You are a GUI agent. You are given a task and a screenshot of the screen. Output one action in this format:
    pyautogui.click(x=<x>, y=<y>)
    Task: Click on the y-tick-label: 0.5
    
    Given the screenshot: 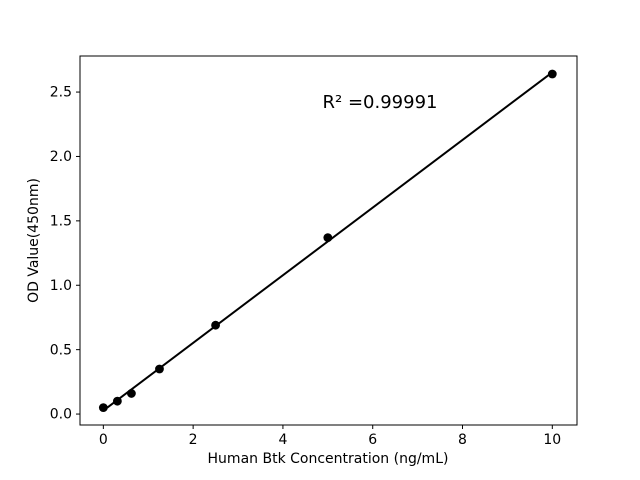 What is the action you would take?
    pyautogui.click(x=61, y=350)
    